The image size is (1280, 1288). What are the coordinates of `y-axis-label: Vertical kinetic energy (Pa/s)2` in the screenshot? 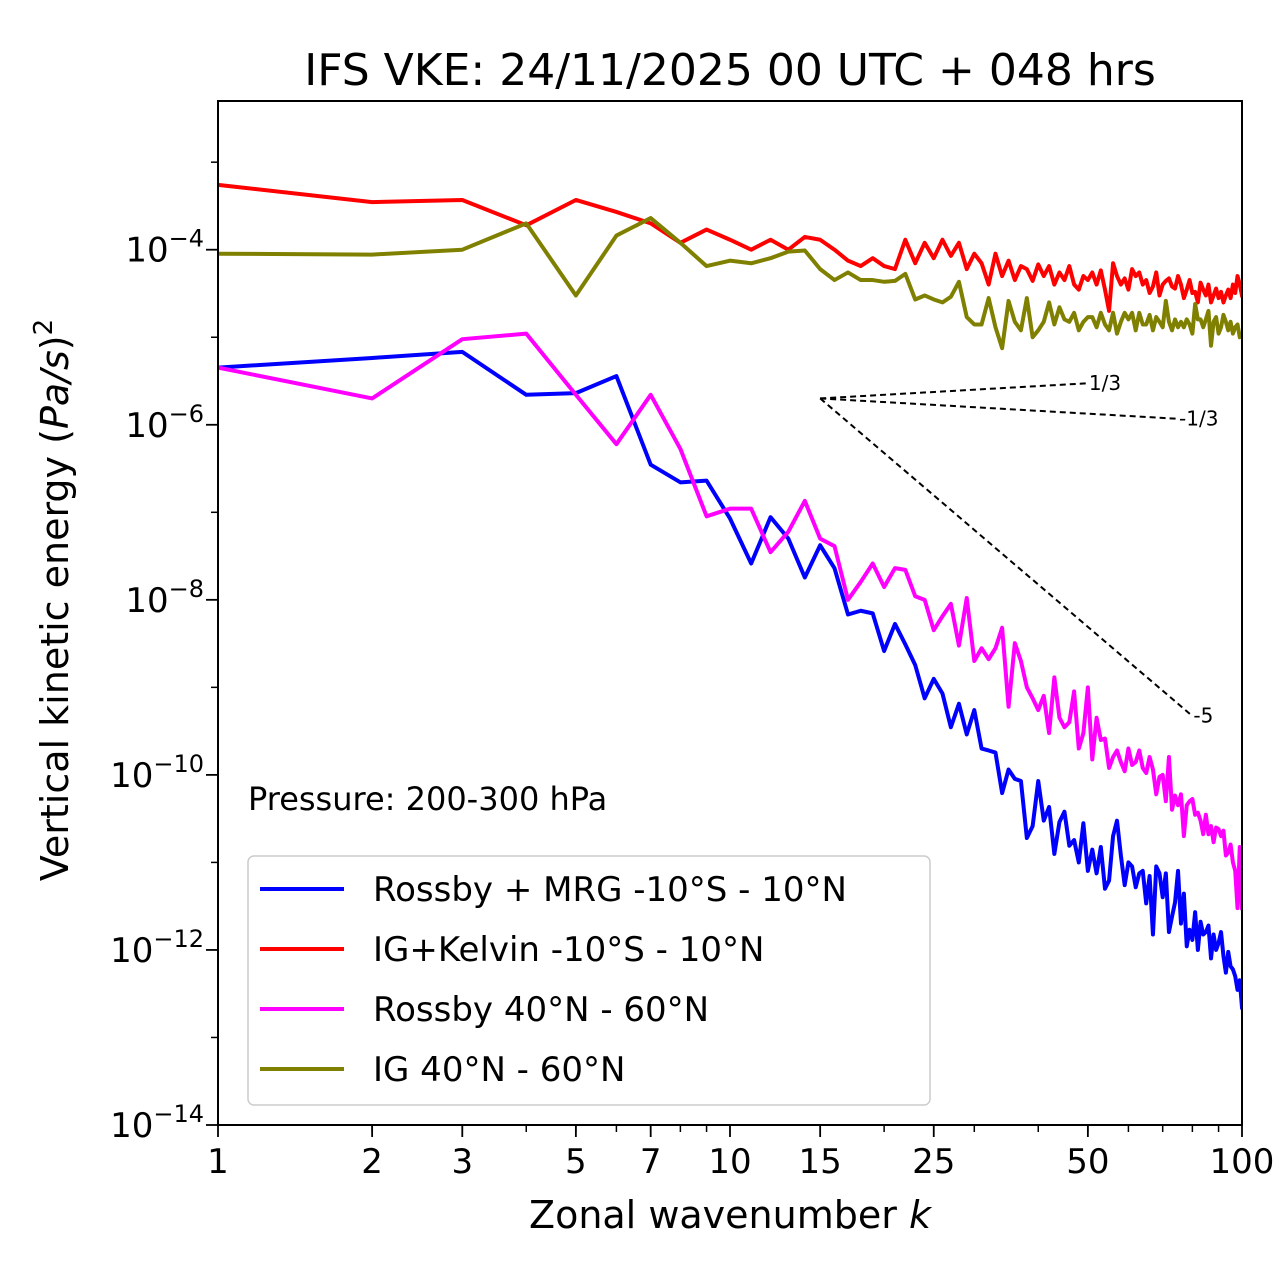 It's located at (53, 600).